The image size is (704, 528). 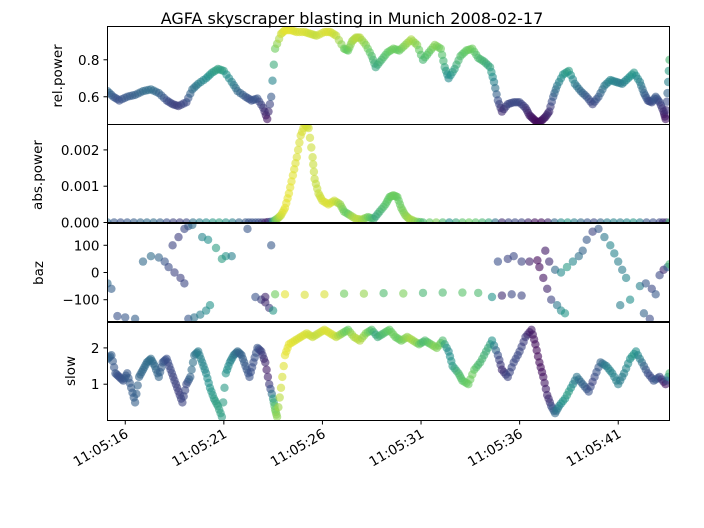 I want to click on slow-frame, so click(x=388, y=371).